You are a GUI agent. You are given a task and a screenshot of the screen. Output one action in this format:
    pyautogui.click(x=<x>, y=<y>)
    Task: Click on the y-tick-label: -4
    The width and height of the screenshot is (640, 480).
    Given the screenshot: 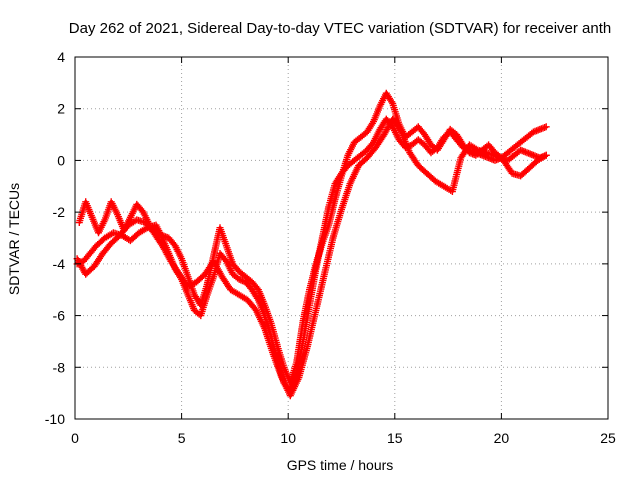 What is the action you would take?
    pyautogui.click(x=59, y=264)
    